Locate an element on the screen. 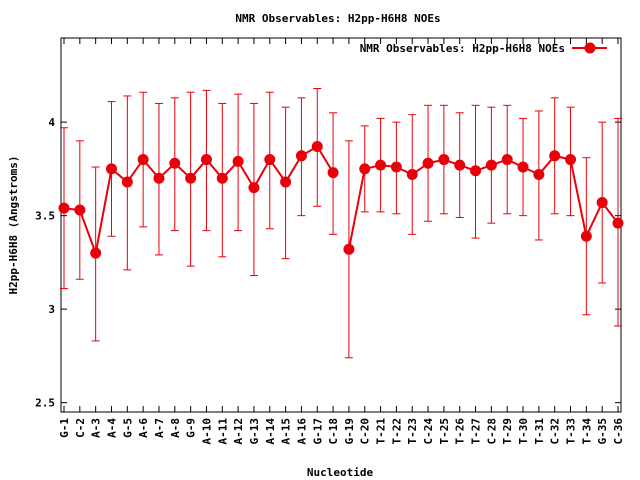  legend: NMR Observables: H2pp-H6H8 NOEs is located at coordinates (483, 48).